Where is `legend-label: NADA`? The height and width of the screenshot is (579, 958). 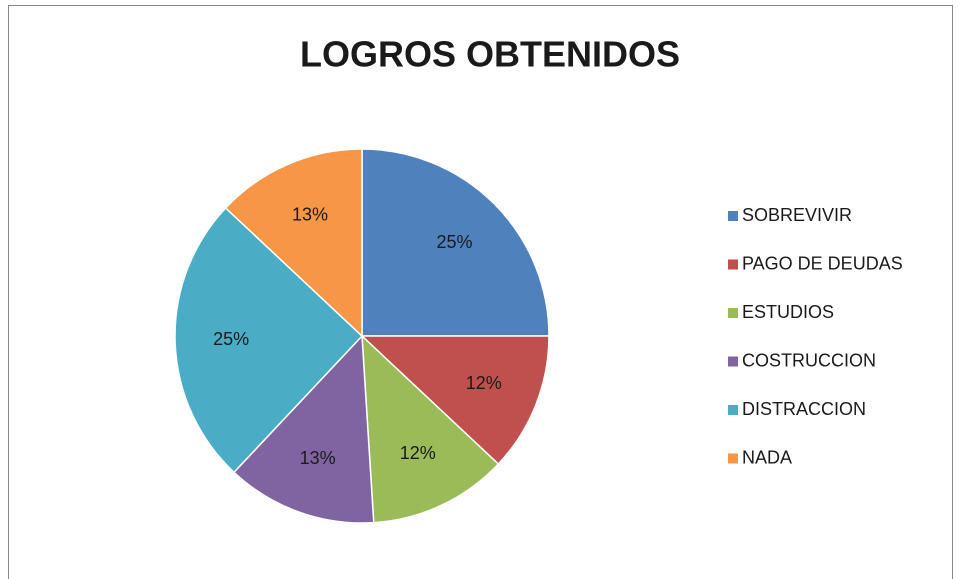
legend-label: NADA is located at coordinates (767, 457).